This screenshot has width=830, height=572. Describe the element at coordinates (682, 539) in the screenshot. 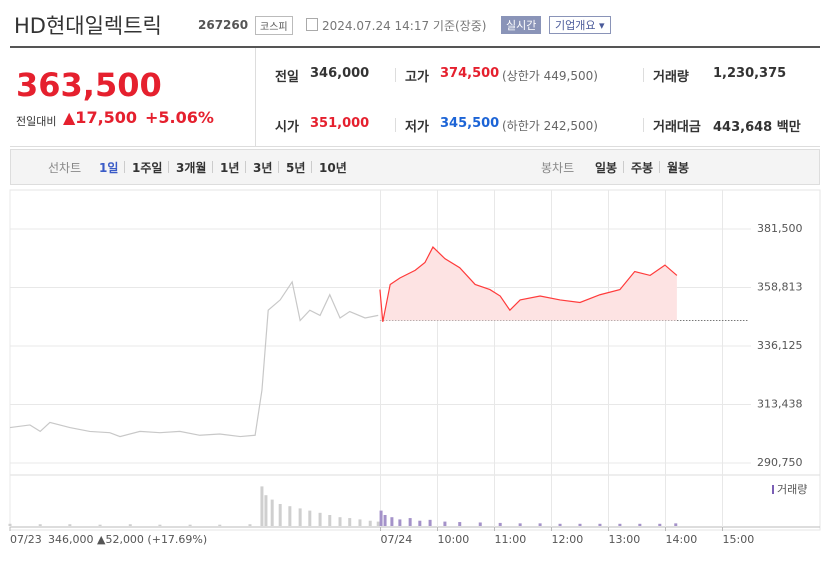

I see `x-tick-label: 14:00` at that location.